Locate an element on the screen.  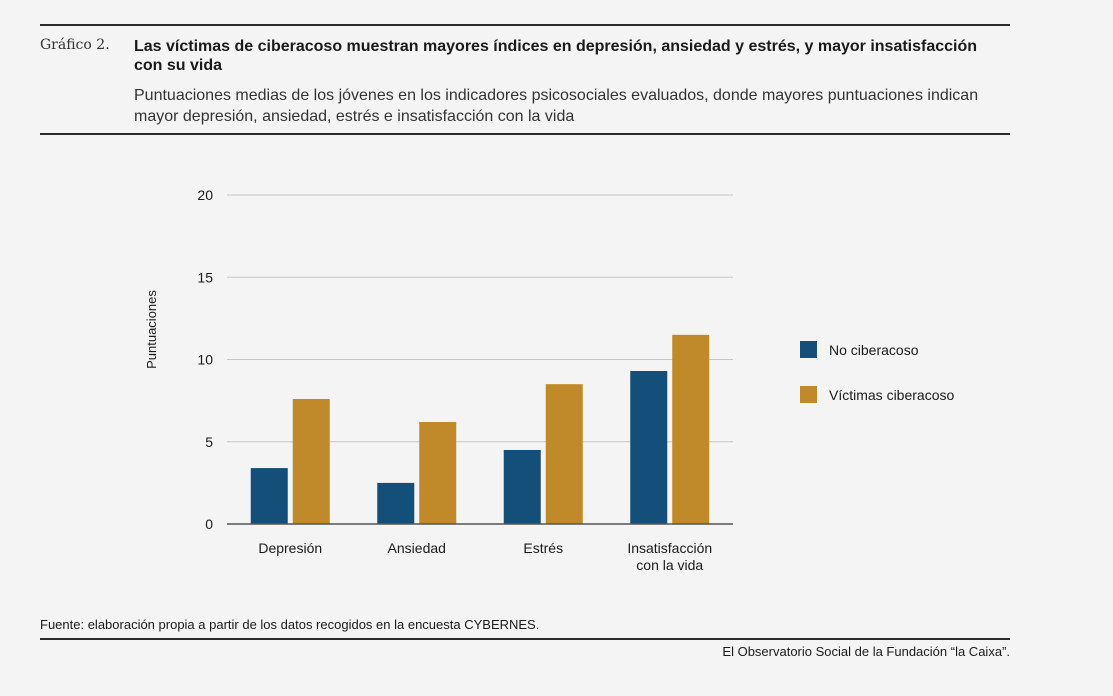
x-tick-label-line: Insatisfacción is located at coordinates (669, 548).